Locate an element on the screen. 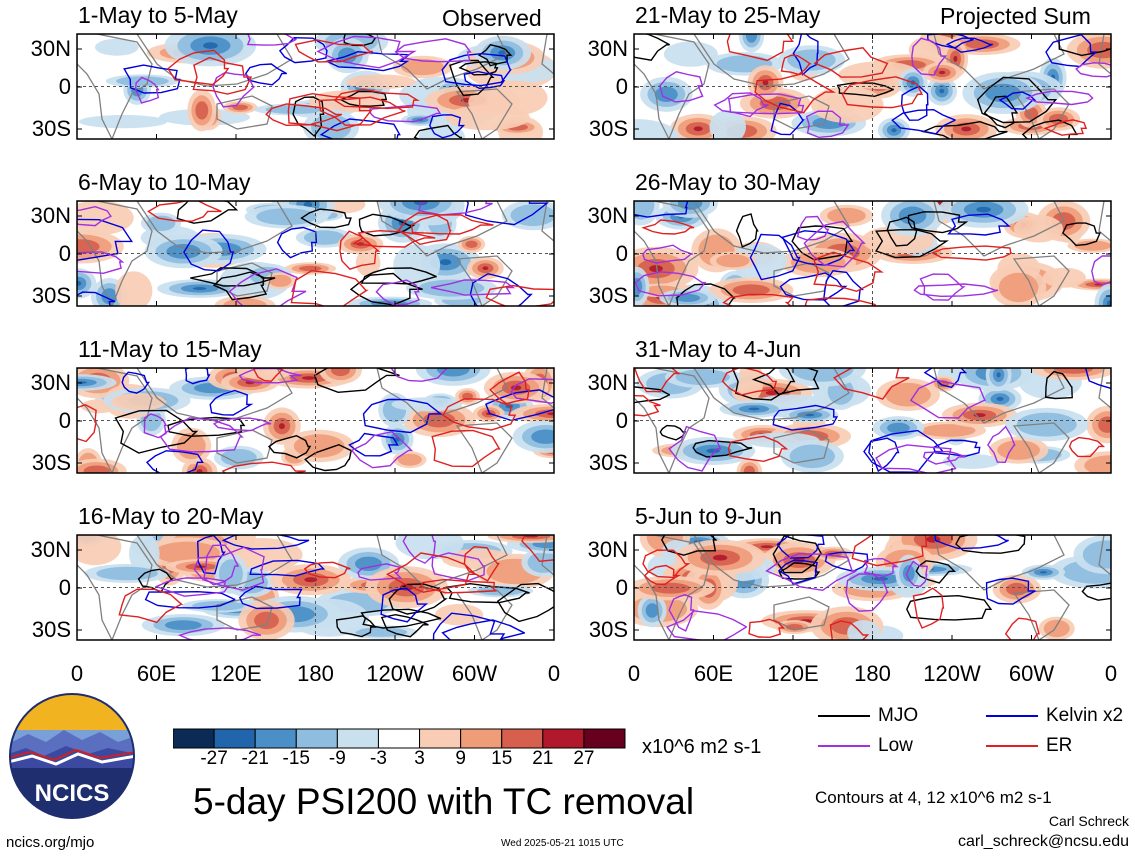  ncics-logo: NCICS is located at coordinates (72, 756).